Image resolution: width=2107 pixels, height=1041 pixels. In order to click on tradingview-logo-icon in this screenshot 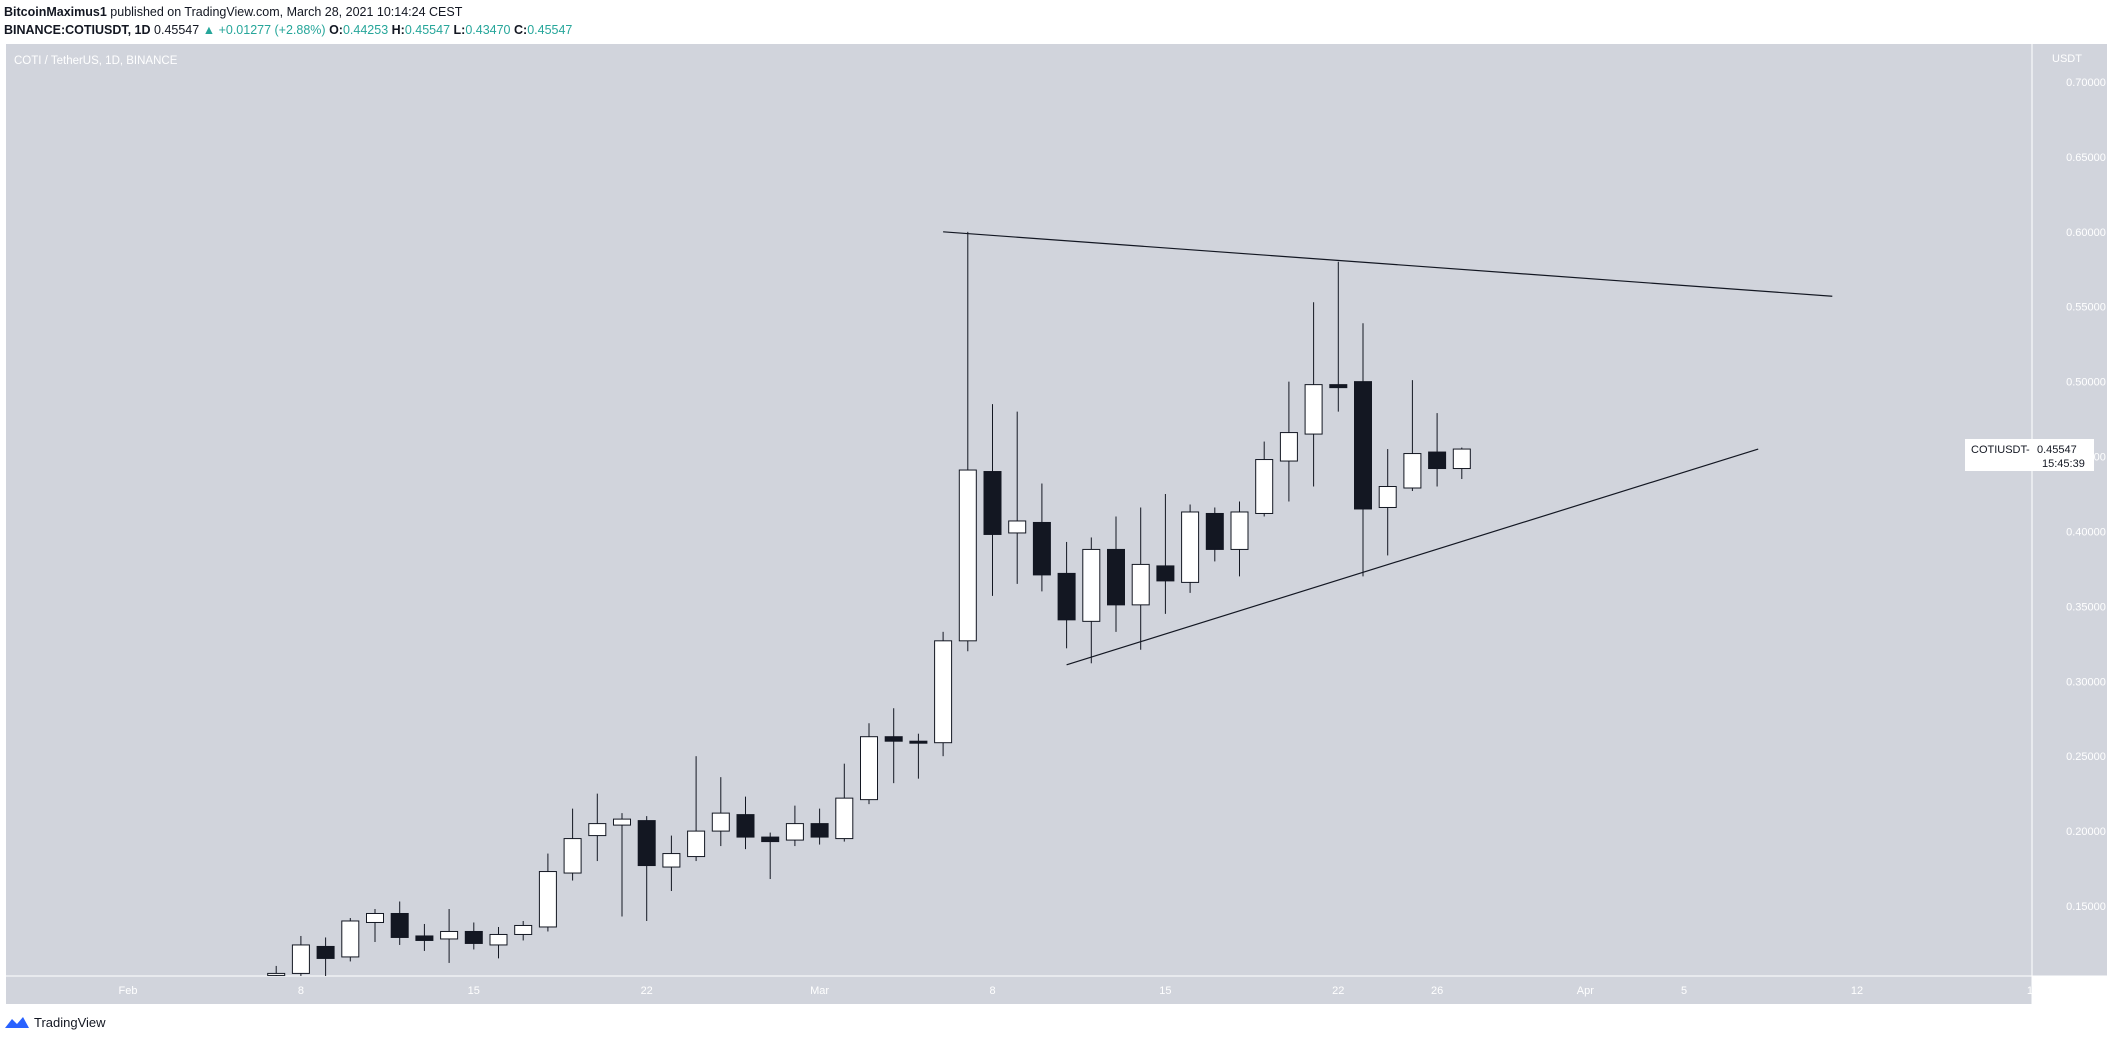, I will do `click(17, 1022)`.